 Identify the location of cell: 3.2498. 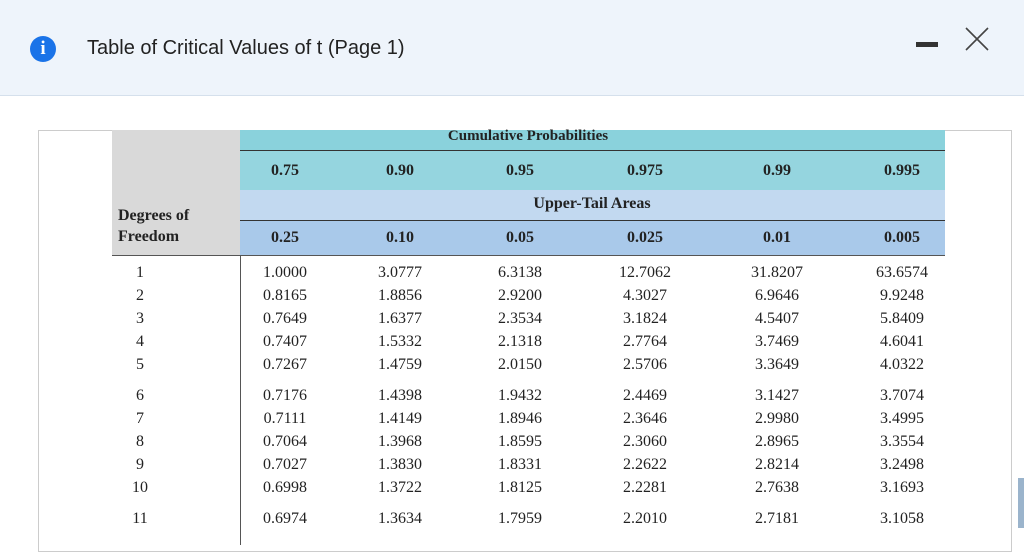
(902, 464).